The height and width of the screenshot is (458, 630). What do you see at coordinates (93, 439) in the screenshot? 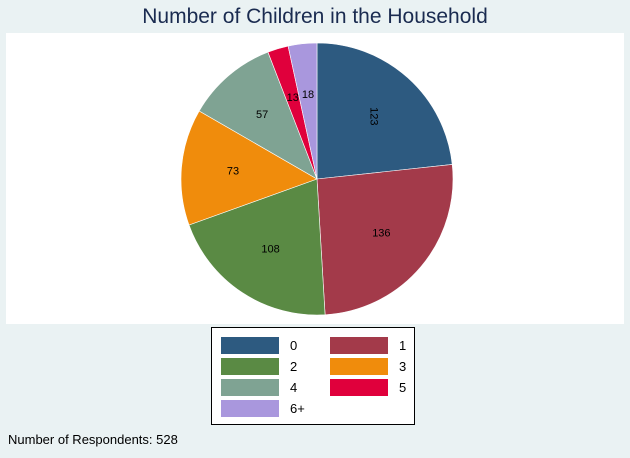
I see `respondent-count-note: Number of Respondents: 528` at bounding box center [93, 439].